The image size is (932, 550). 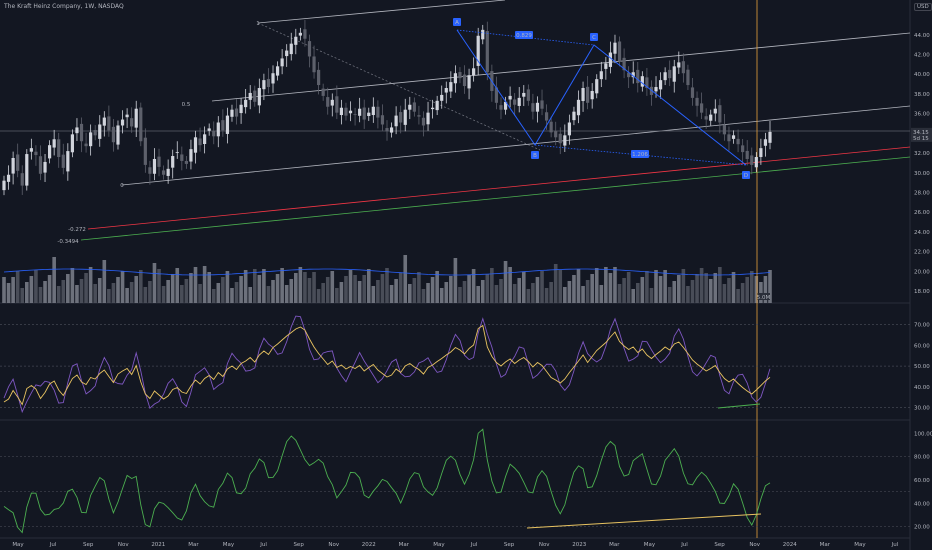 I want to click on volume-label: 5.0M, so click(x=764, y=298).